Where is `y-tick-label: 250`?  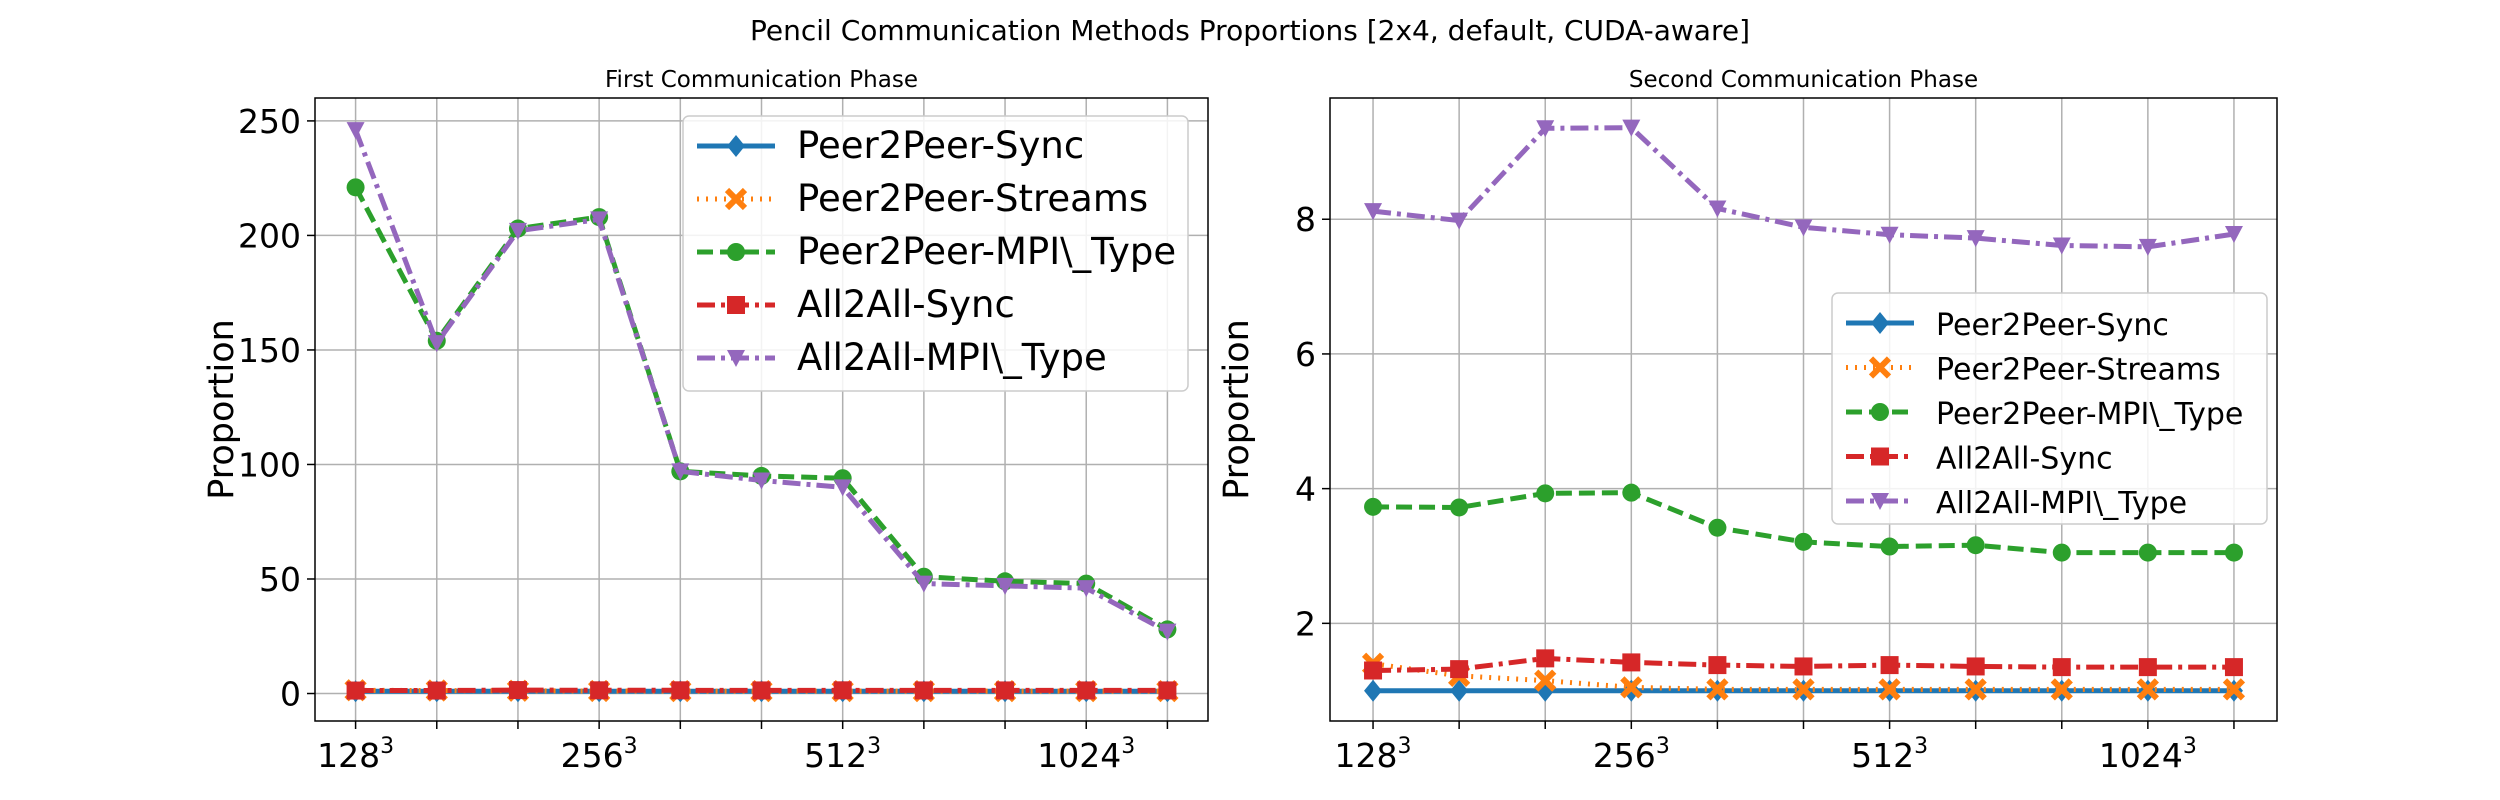 y-tick-label: 250 is located at coordinates (269, 121).